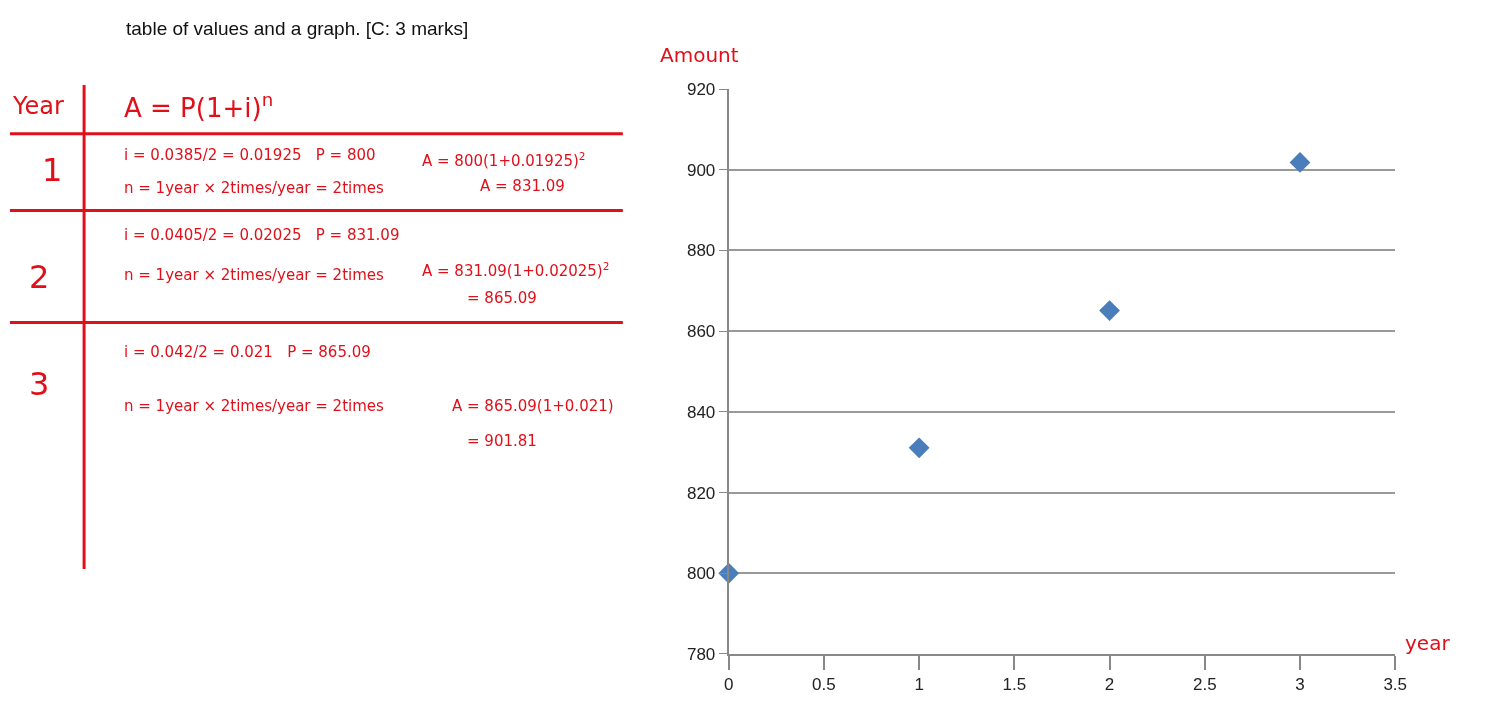 The image size is (1485, 727). What do you see at coordinates (824, 685) in the screenshot?
I see `x-tick-label: 0.5` at bounding box center [824, 685].